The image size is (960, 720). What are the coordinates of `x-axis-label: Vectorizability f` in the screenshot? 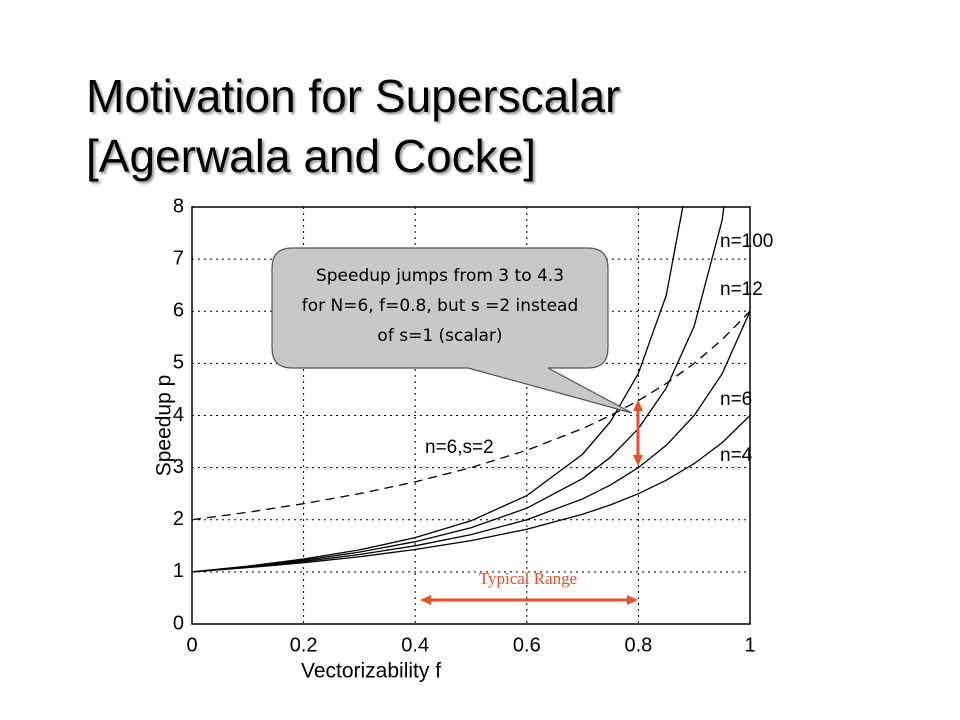 It's located at (371, 671).